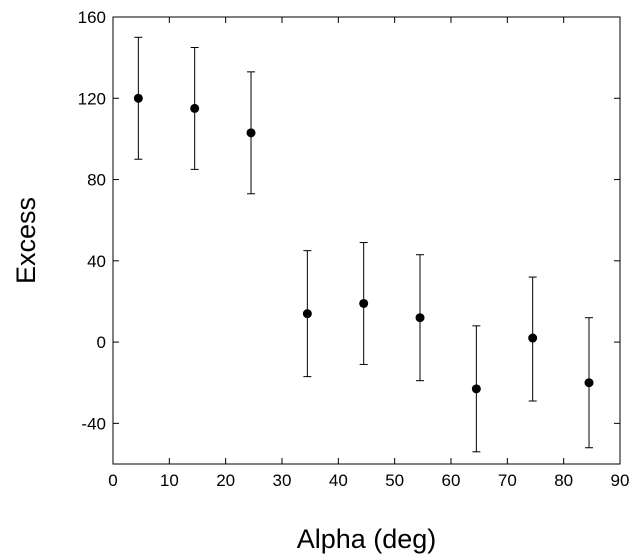 This screenshot has width=633, height=557. What do you see at coordinates (92, 17) in the screenshot?
I see `y-tick-label: 160` at bounding box center [92, 17].